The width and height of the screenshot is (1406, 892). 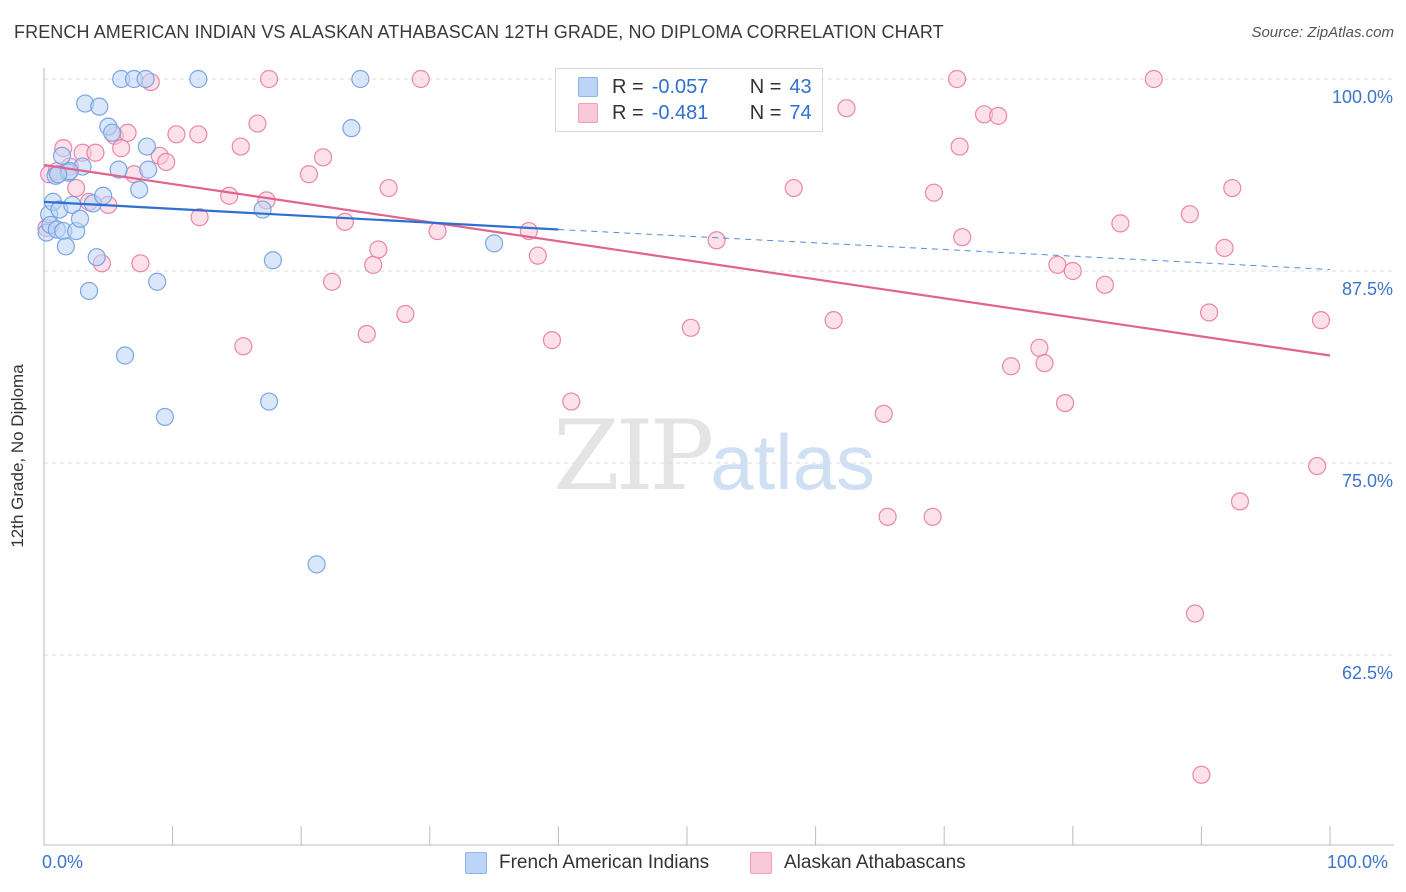 I want to click on series-legend-item-alaskan-athabascans: Alaskan Athabascans, so click(x=858, y=863).